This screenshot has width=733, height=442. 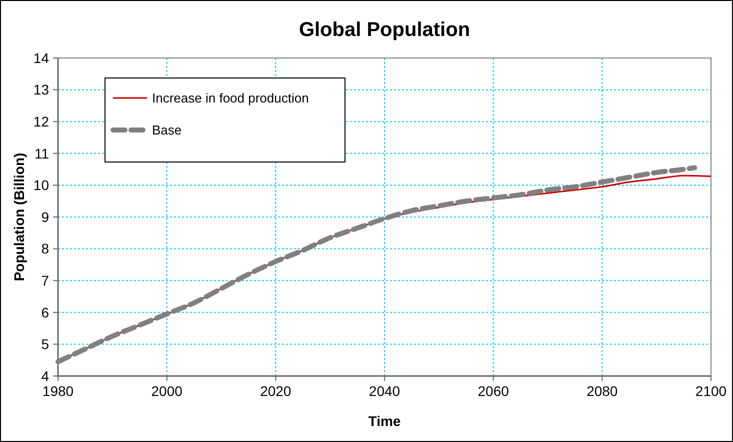 What do you see at coordinates (276, 391) in the screenshot?
I see `x-tick-label: 2020` at bounding box center [276, 391].